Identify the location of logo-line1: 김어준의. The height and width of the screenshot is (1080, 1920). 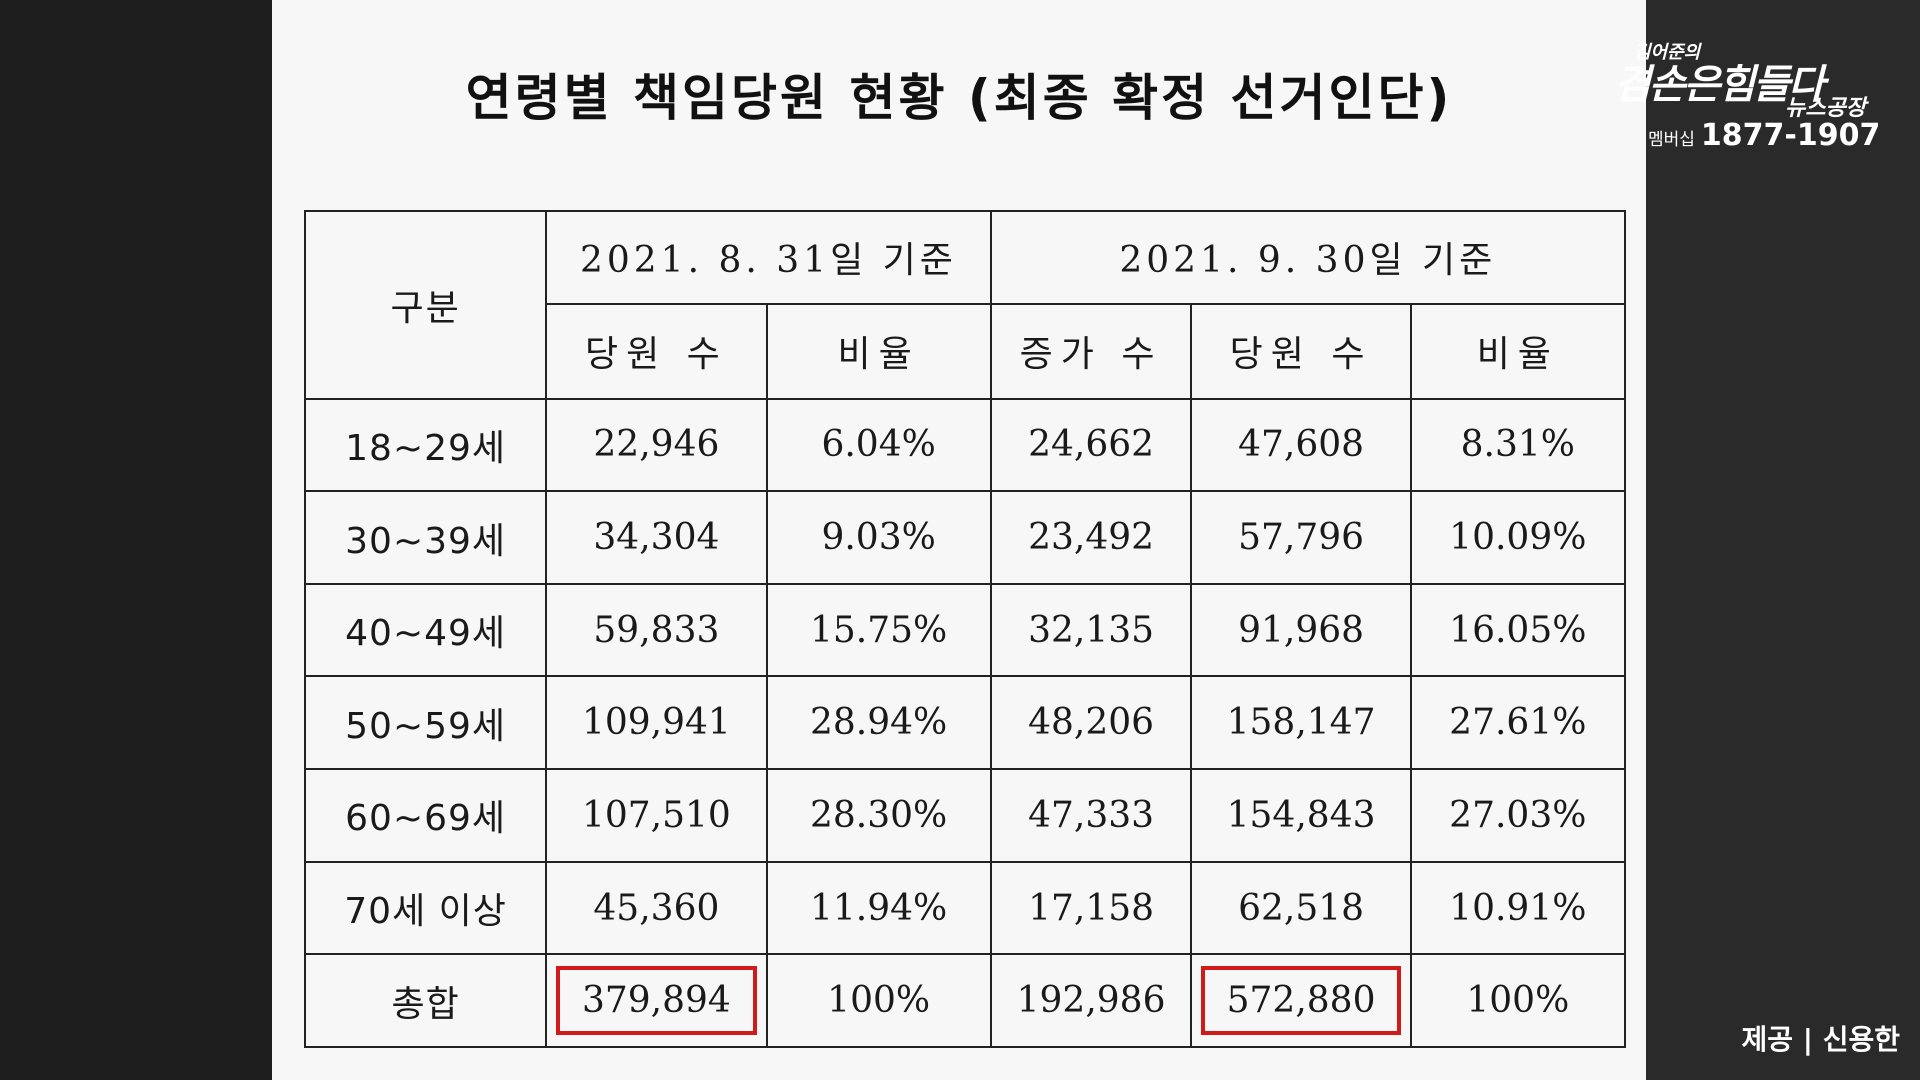
(1667, 52).